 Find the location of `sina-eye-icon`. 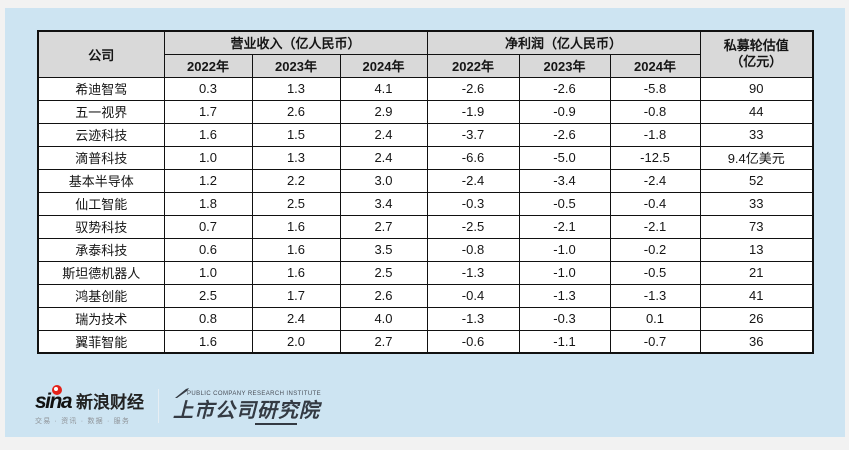

sina-eye-icon is located at coordinates (57, 389).